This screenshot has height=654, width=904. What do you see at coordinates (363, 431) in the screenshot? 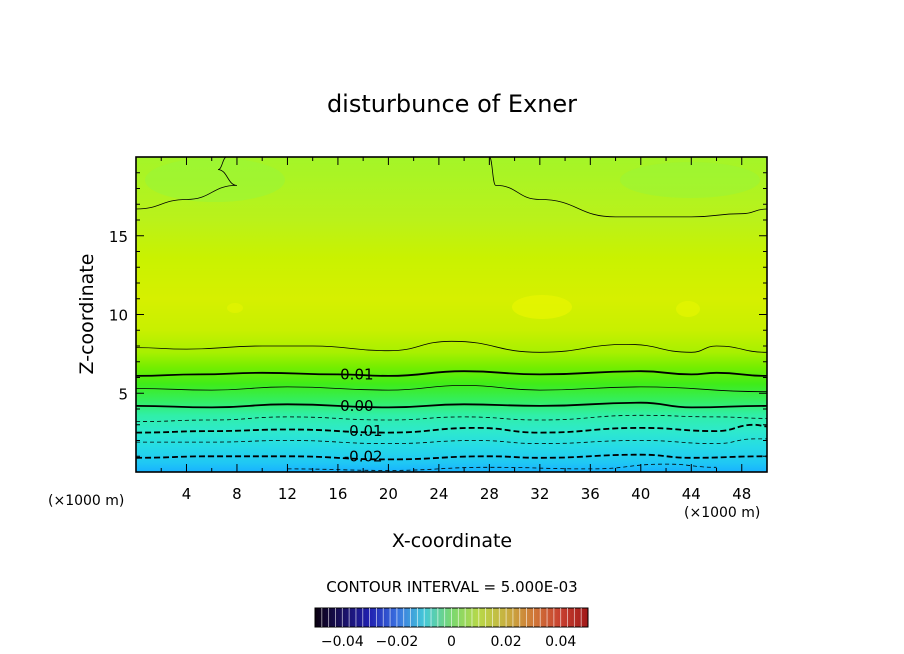
I see `contour-label: -0.01` at bounding box center [363, 431].